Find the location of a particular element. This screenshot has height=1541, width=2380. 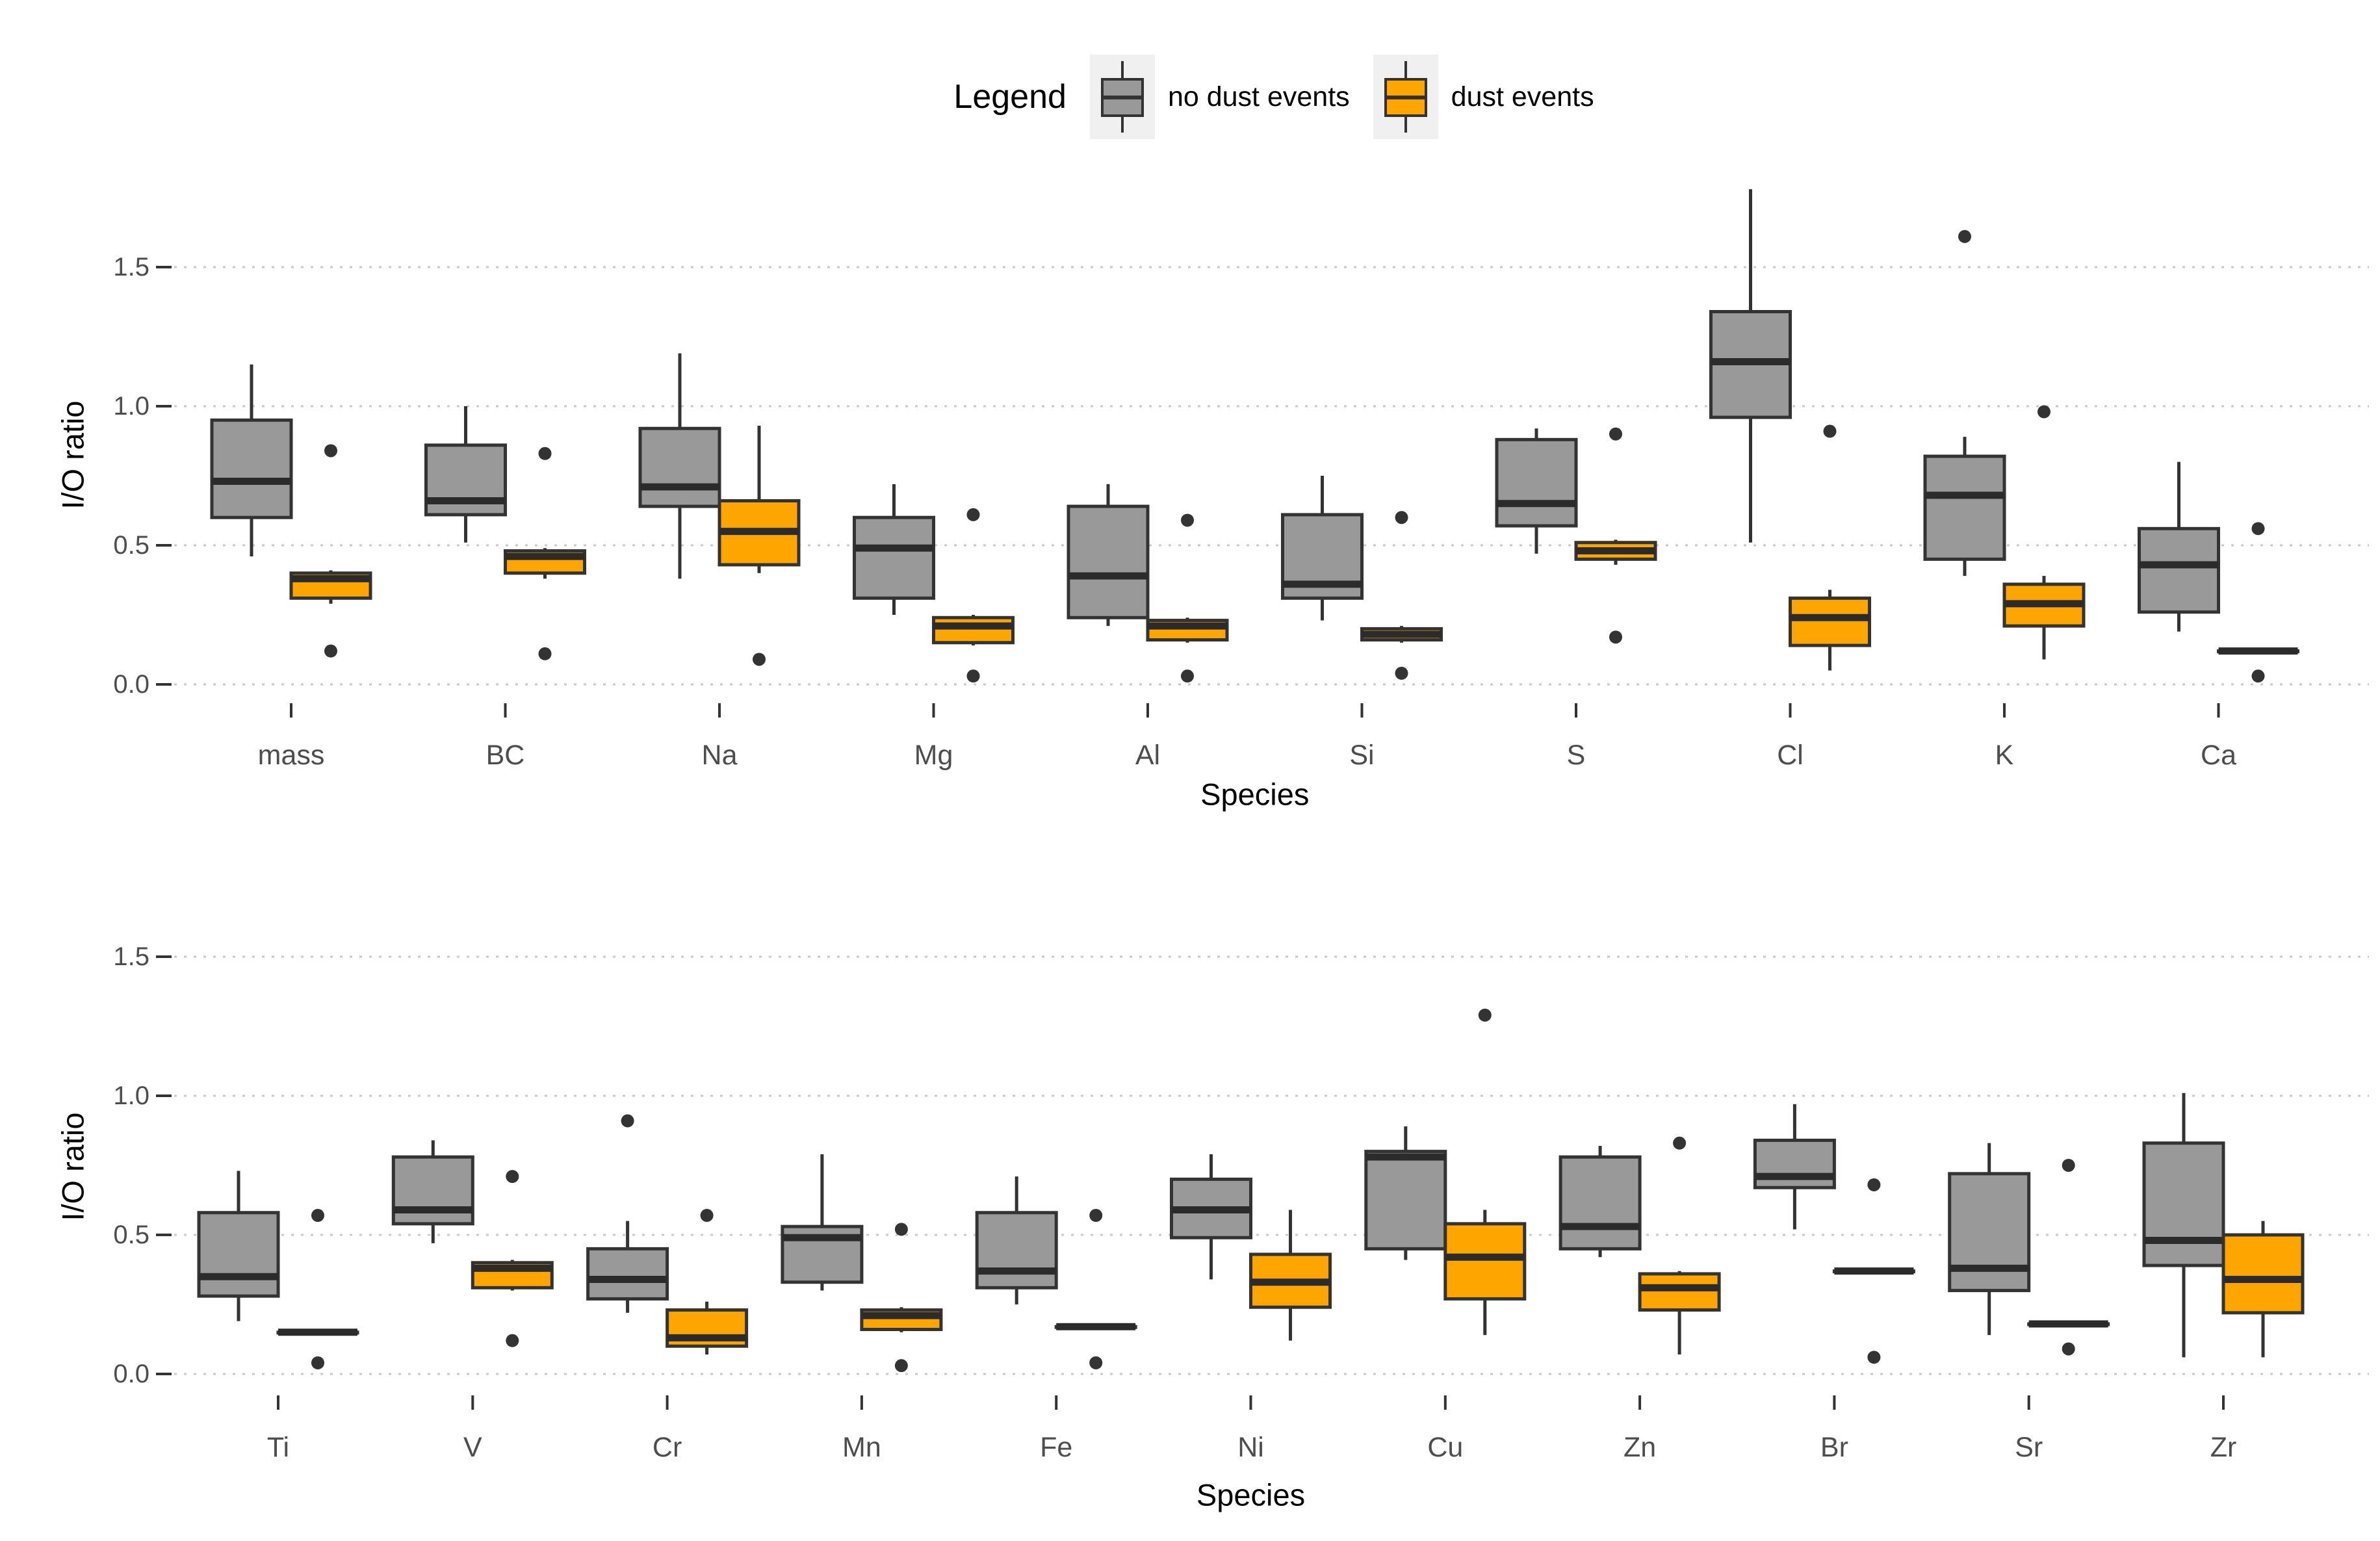

x-tick-label: Ca is located at coordinates (2219, 755).